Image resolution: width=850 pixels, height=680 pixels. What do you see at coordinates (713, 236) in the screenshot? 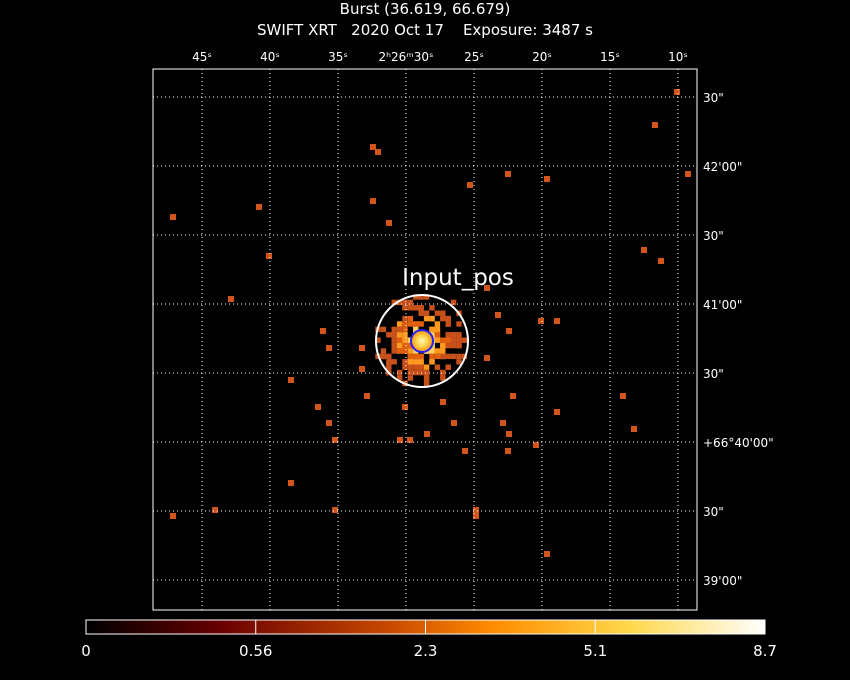
I see `dec-tick-label: 30"` at bounding box center [713, 236].